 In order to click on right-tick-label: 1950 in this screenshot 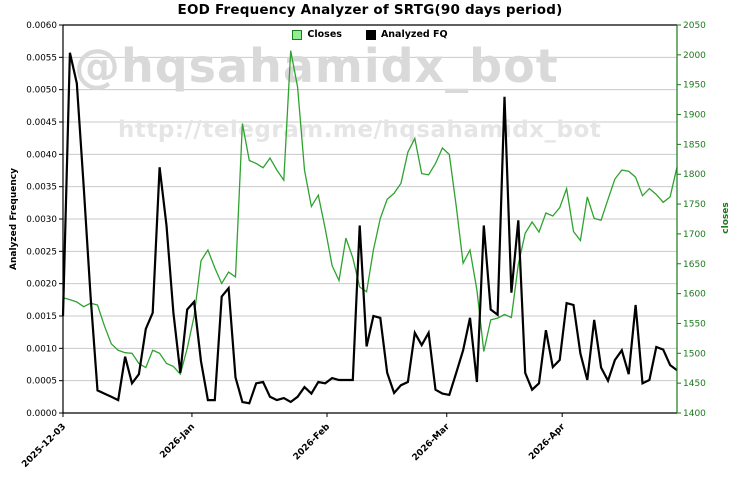, I will do `click(694, 86)`.